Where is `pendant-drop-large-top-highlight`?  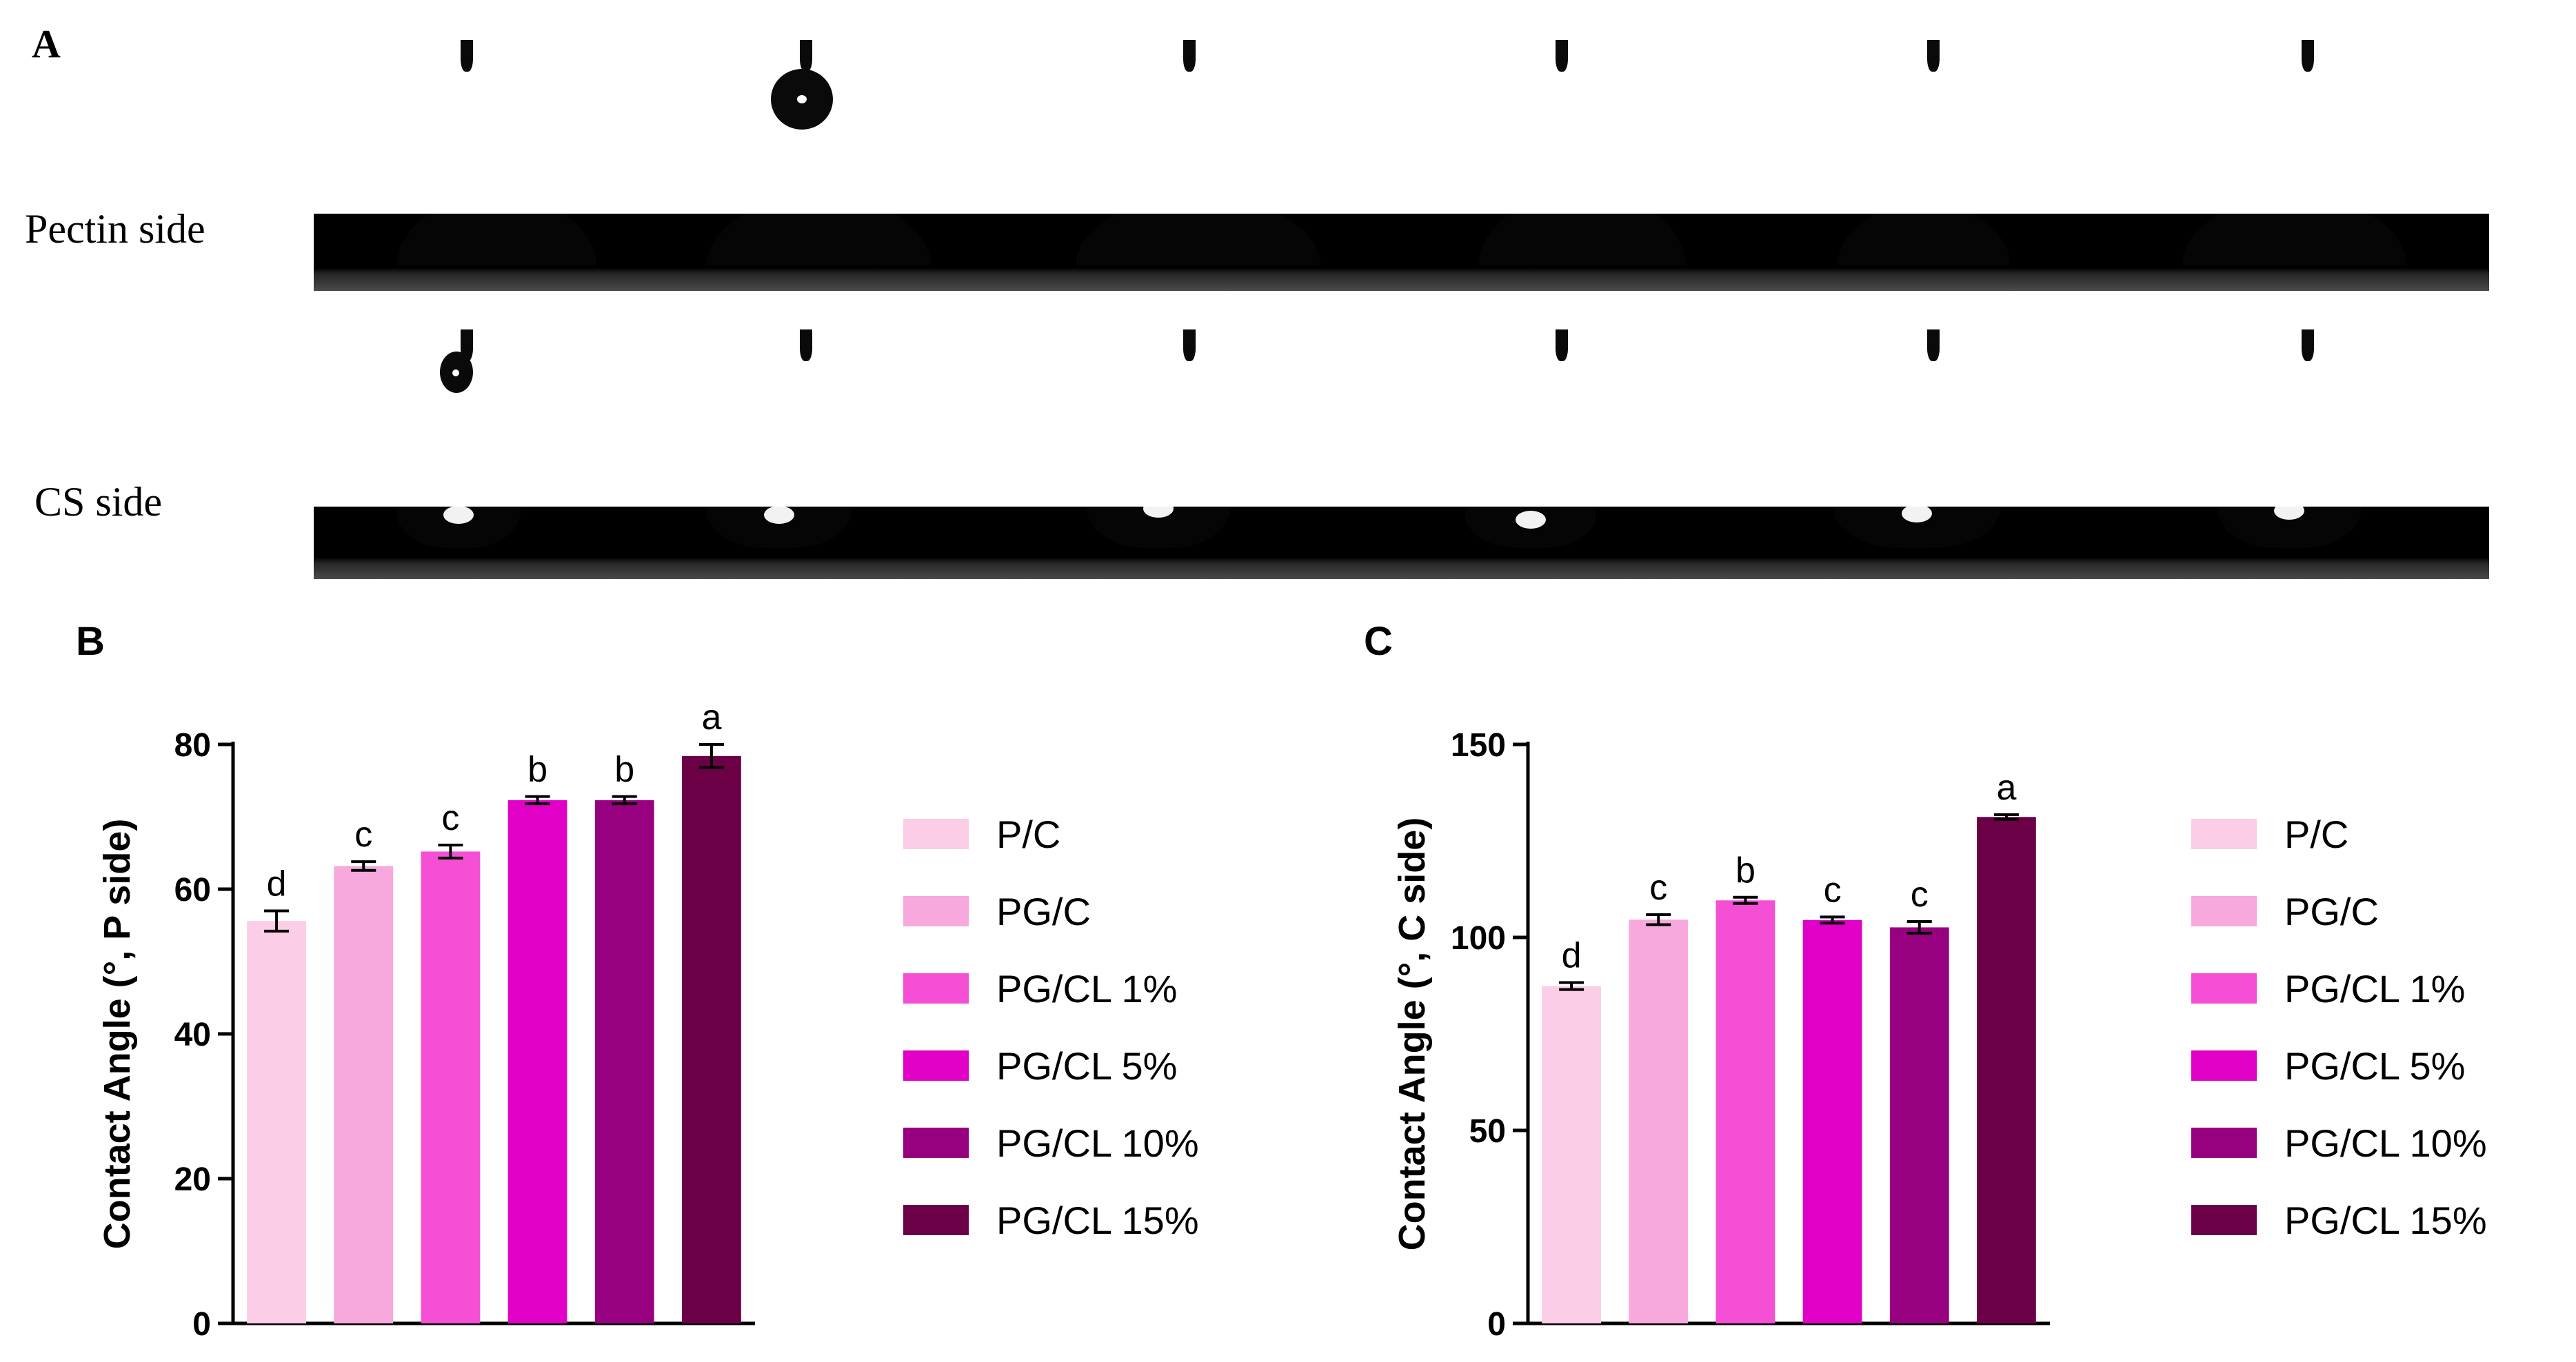
pendant-drop-large-top-highlight is located at coordinates (802, 99).